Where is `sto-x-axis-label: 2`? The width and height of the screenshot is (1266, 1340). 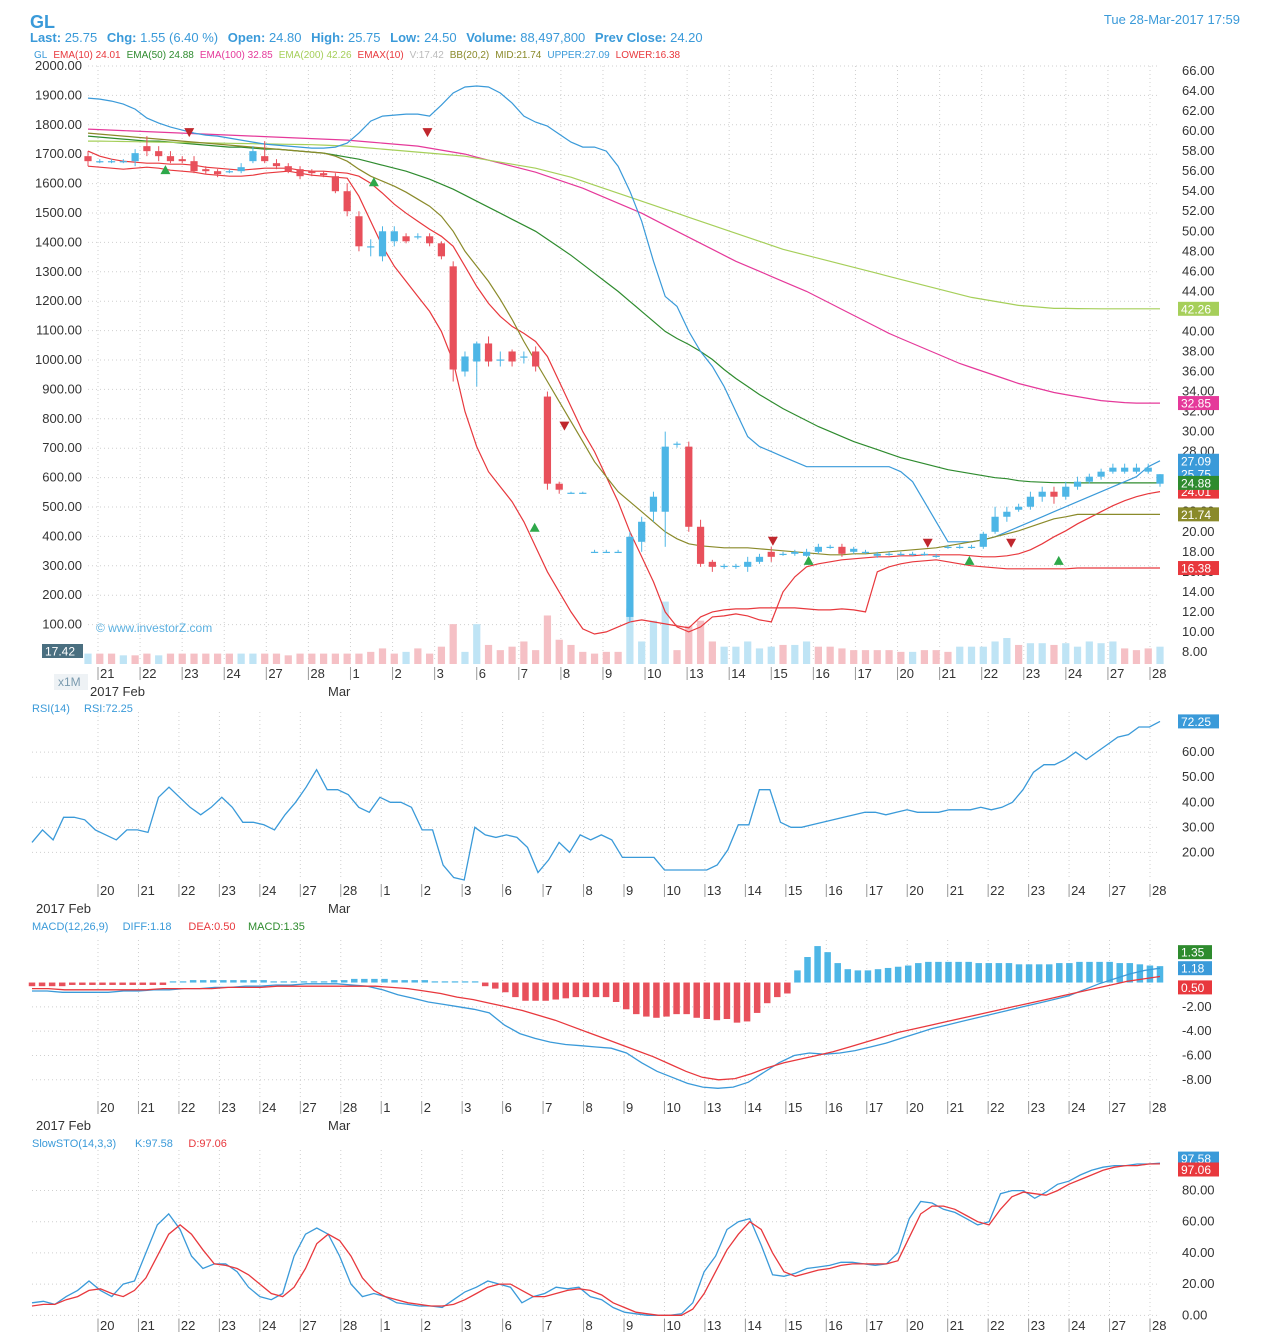
sto-x-axis-label: 2 is located at coordinates (427, 1325).